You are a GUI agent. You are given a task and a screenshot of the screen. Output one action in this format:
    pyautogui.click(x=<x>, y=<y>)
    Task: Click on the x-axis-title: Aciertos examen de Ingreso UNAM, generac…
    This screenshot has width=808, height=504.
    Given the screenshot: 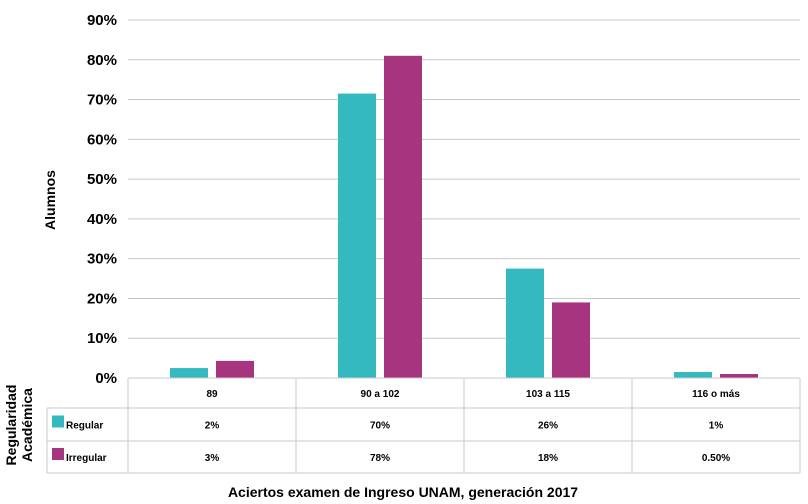 What is the action you would take?
    pyautogui.click(x=403, y=492)
    